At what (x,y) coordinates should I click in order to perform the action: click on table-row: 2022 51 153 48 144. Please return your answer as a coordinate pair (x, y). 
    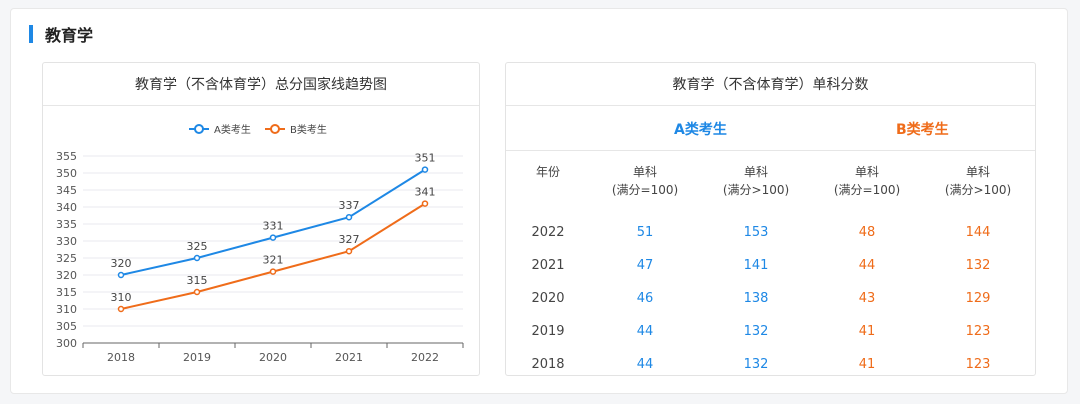
    Looking at the image, I should click on (771, 241).